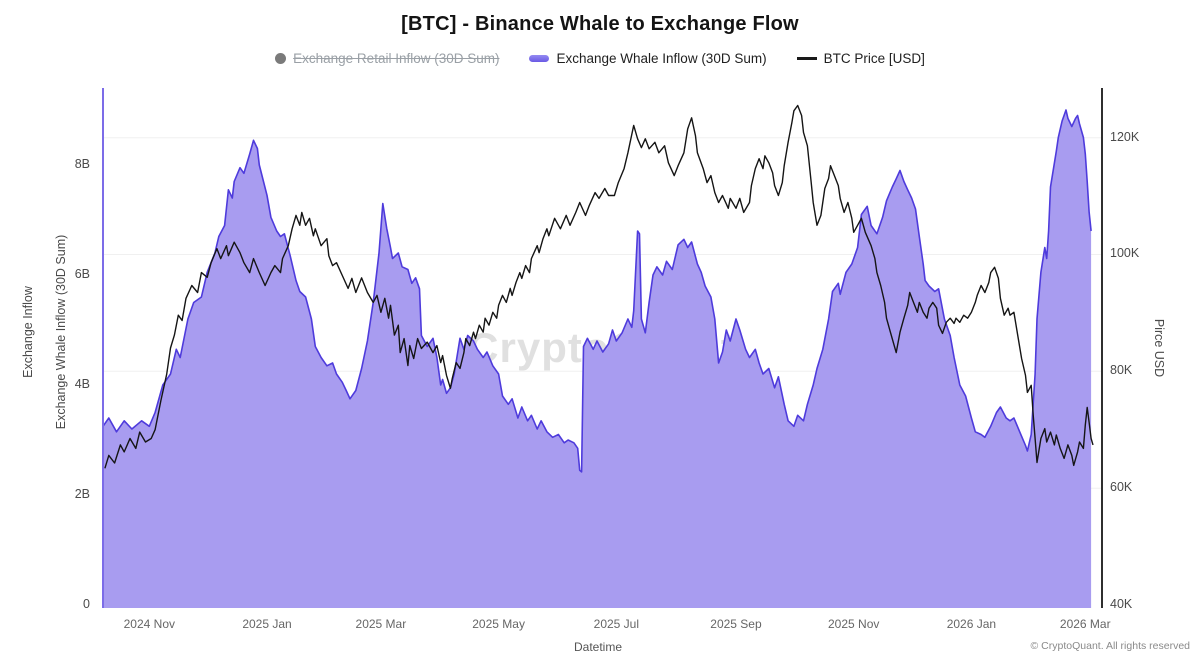 This screenshot has height=666, width=1200. What do you see at coordinates (539, 58) in the screenshot?
I see `area-swatch-icon` at bounding box center [539, 58].